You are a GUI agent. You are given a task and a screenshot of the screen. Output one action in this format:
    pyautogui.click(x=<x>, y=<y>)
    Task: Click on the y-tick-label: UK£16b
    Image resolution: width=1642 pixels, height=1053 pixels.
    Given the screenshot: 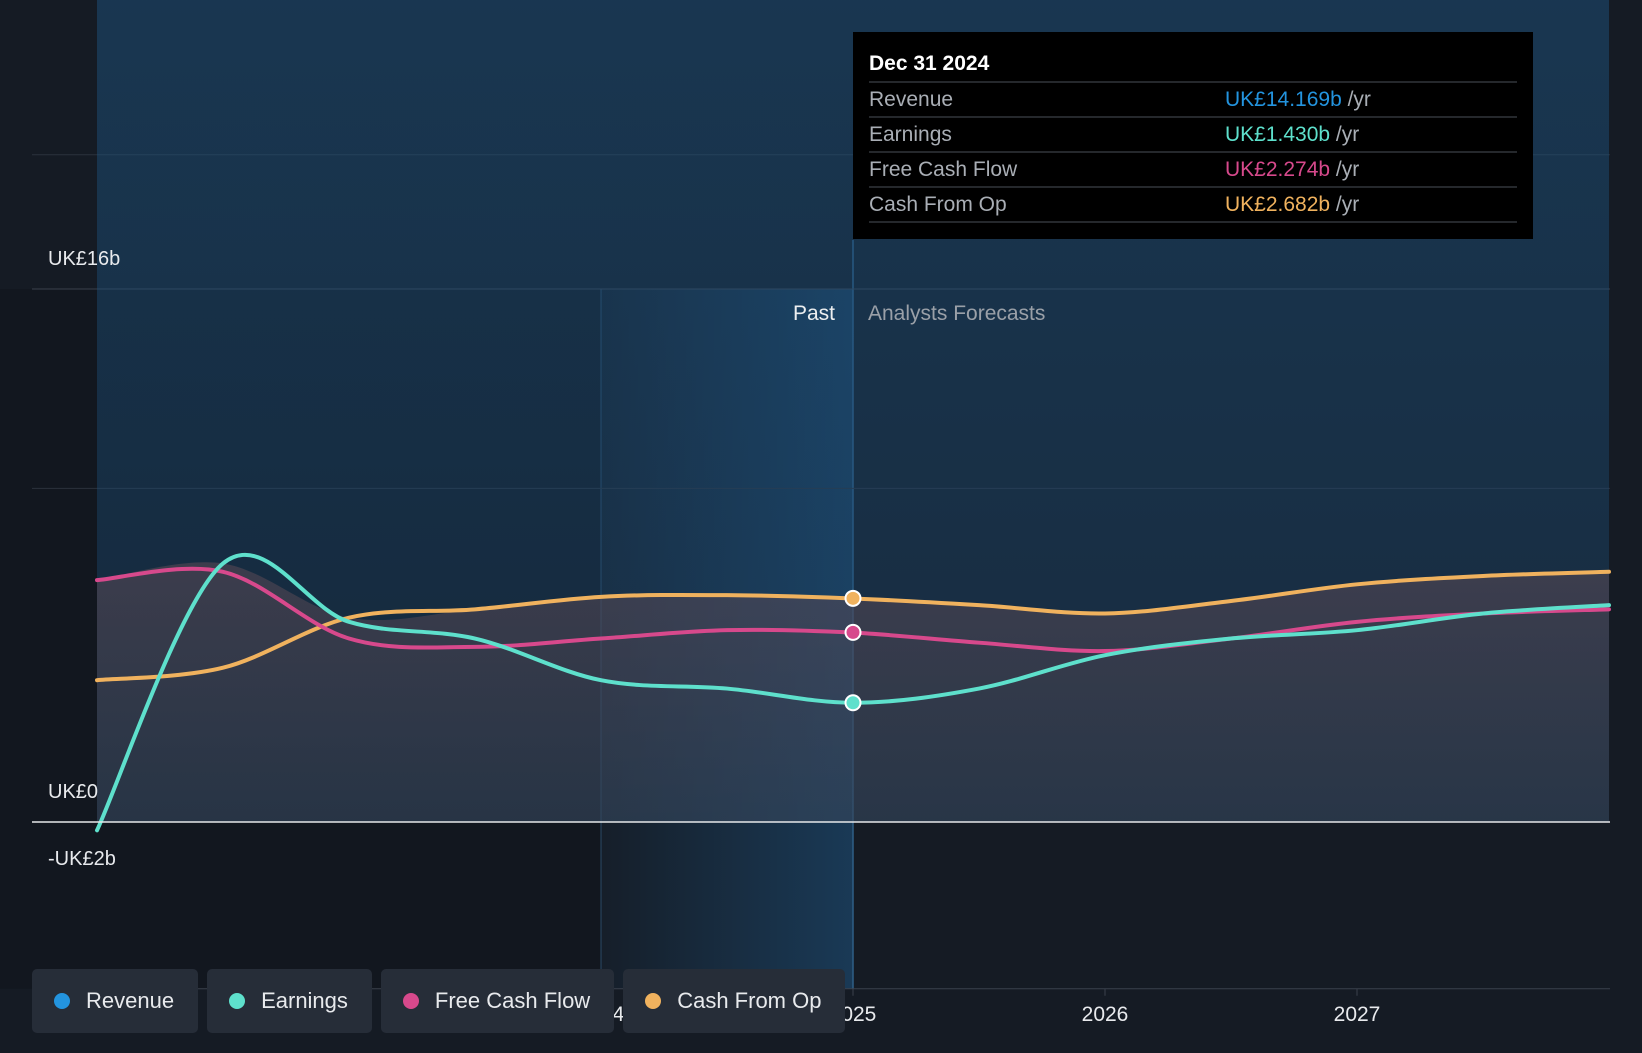 What is the action you would take?
    pyautogui.click(x=84, y=259)
    